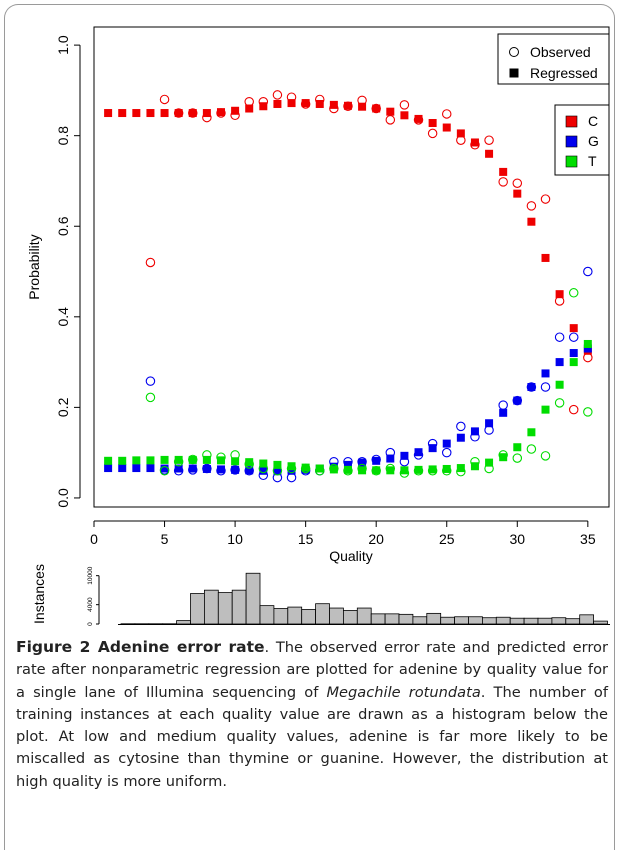  I want to click on legend-bases: C G T, so click(582, 140).